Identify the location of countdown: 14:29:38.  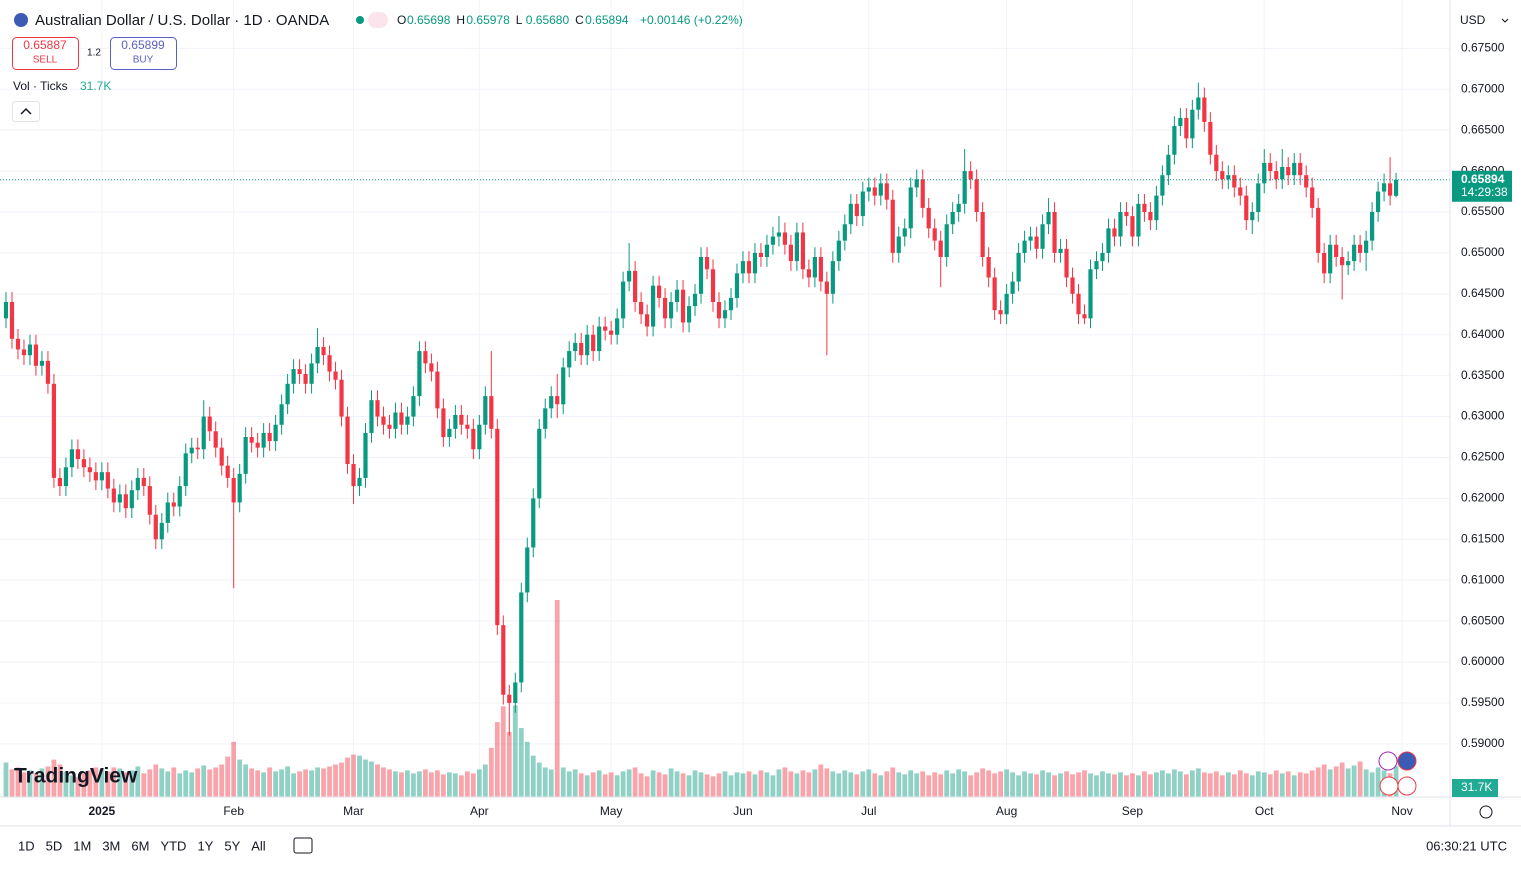
(1484, 192).